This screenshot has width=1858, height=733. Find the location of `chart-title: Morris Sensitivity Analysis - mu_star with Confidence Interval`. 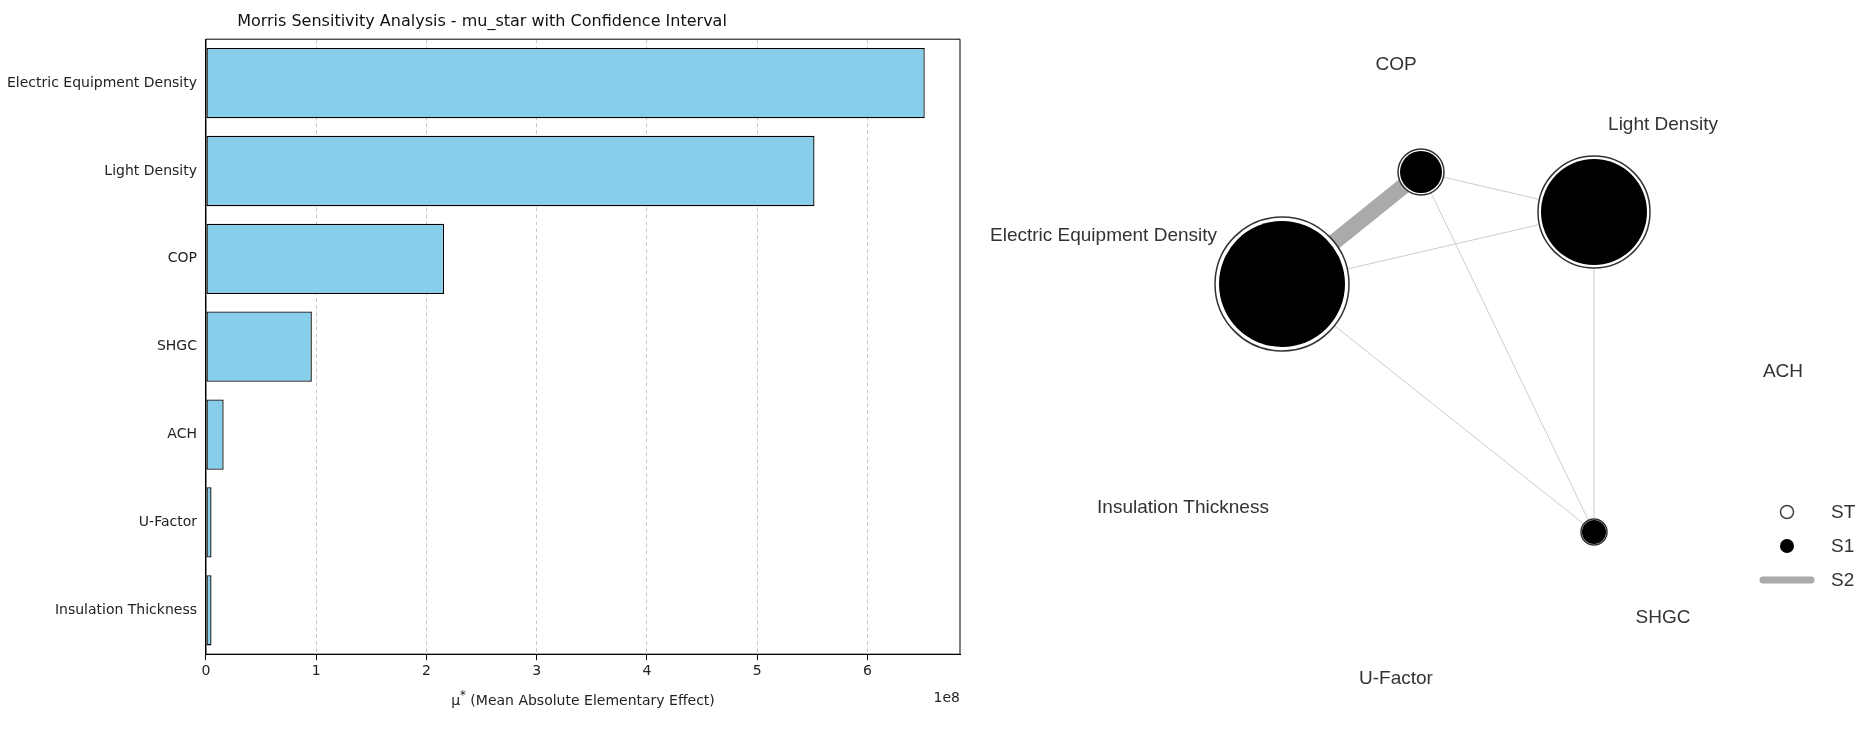

chart-title: Morris Sensitivity Analysis - mu_star with Confidence Interval is located at coordinates (482, 20).